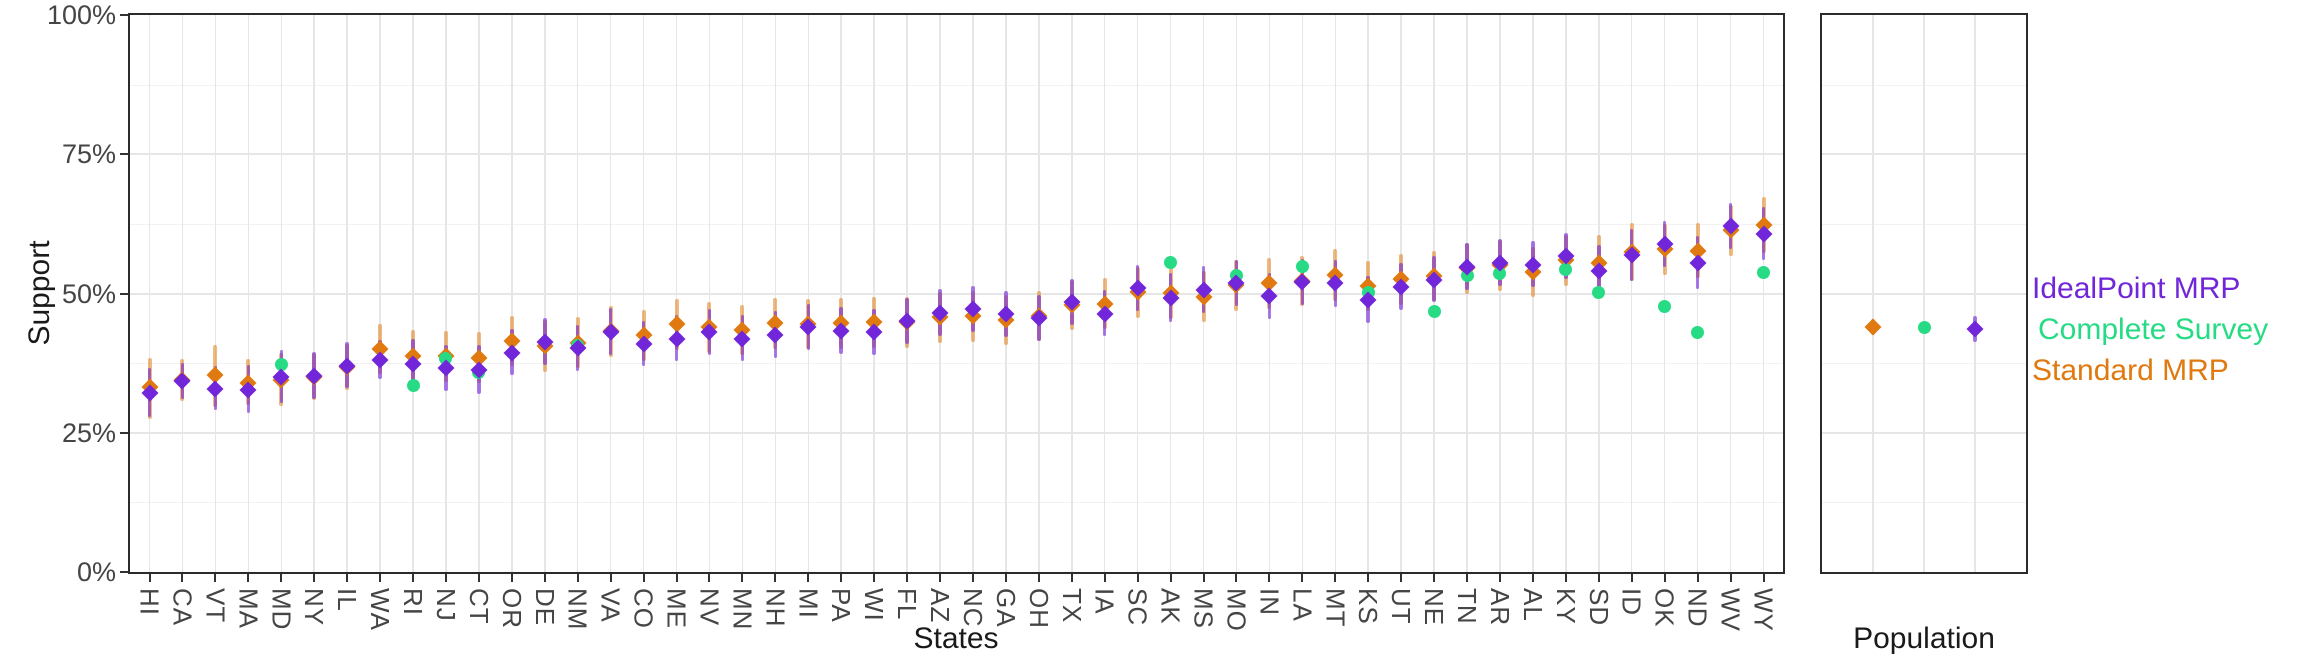 Image resolution: width=2304 pixels, height=672 pixels. What do you see at coordinates (1697, 293) in the screenshot?
I see `gridline-v-state-ND` at bounding box center [1697, 293].